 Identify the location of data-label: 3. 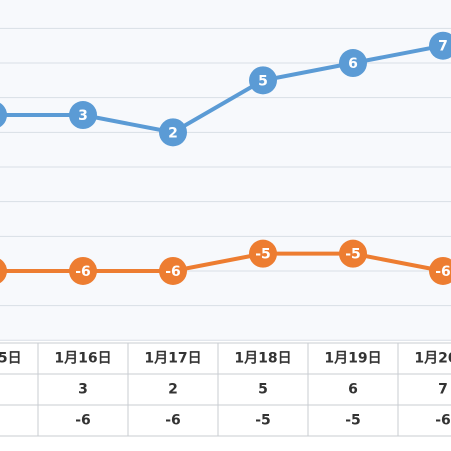
(83, 116).